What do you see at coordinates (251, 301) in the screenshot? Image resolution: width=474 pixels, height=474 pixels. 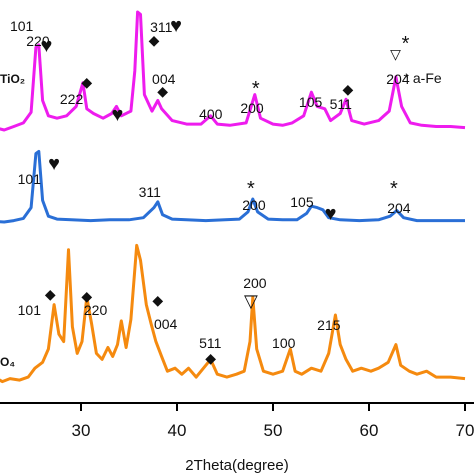 I see `phase-marker: ▽` at bounding box center [251, 301].